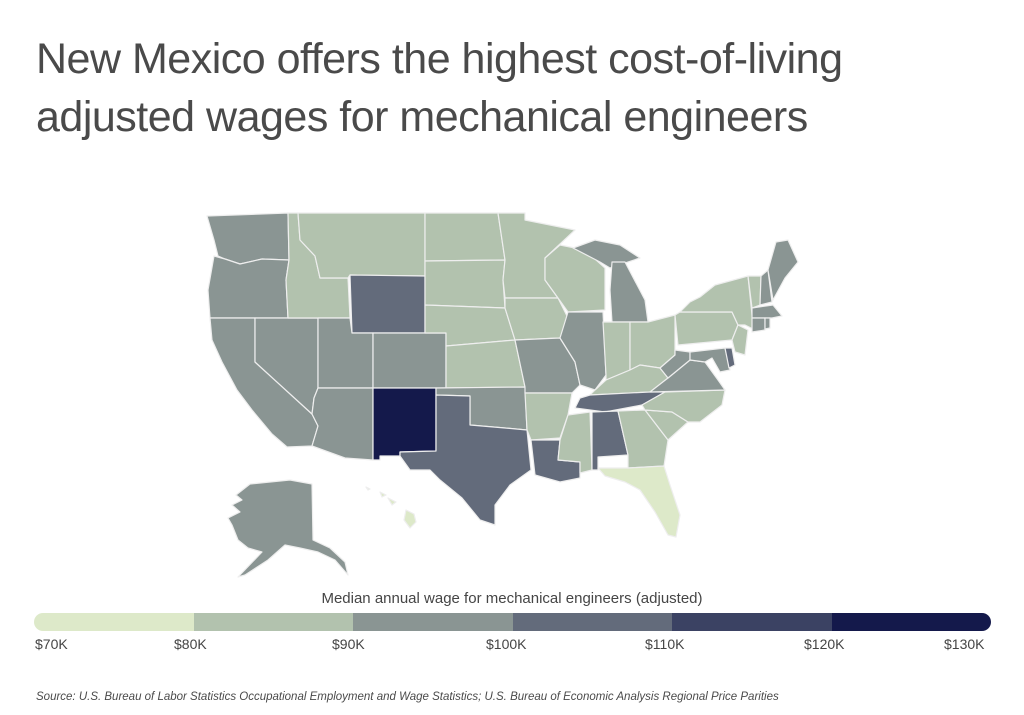  Describe the element at coordinates (575, 442) in the screenshot. I see `state-mississippi` at that location.